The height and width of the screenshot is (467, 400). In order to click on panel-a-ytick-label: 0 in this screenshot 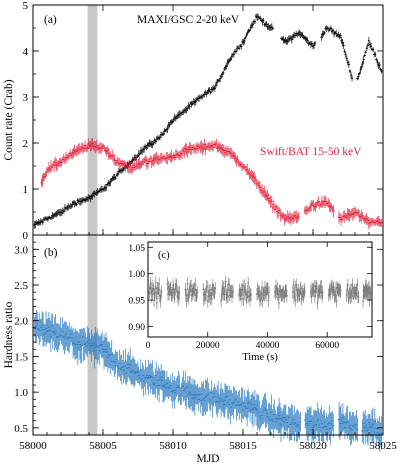, I will do `click(26, 236)`.